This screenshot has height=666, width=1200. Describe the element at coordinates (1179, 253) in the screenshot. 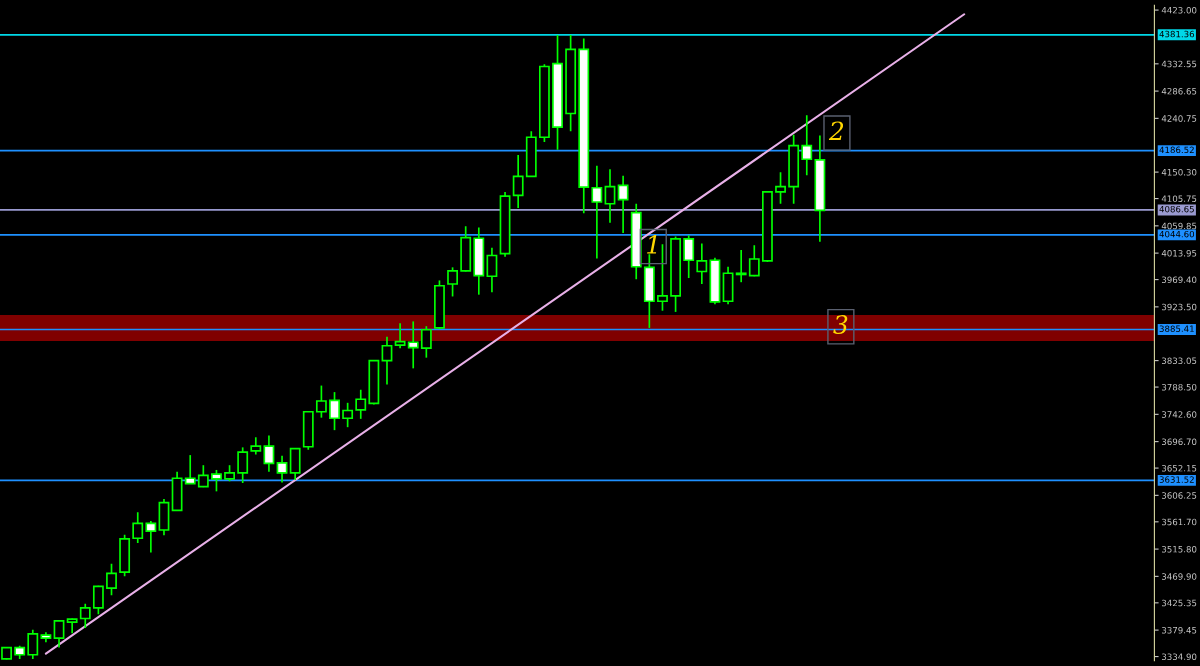

I see `y-tick-label: 4013.95` at that location.